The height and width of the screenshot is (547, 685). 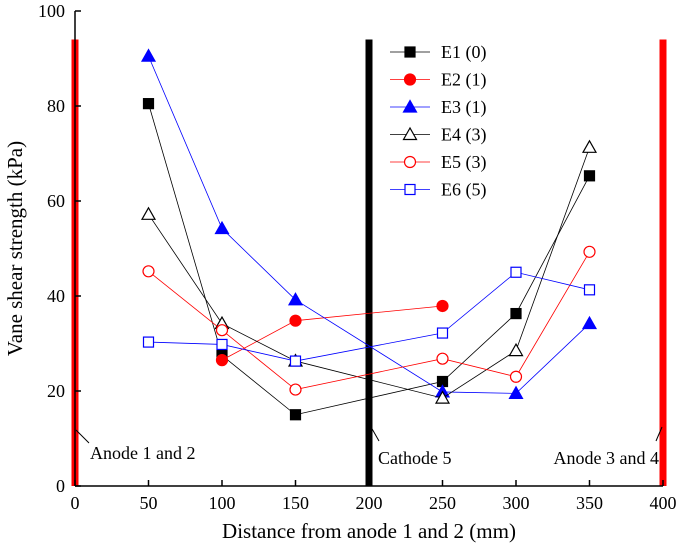 What do you see at coordinates (463, 190) in the screenshot?
I see `legend-label: E6 (5)` at bounding box center [463, 190].